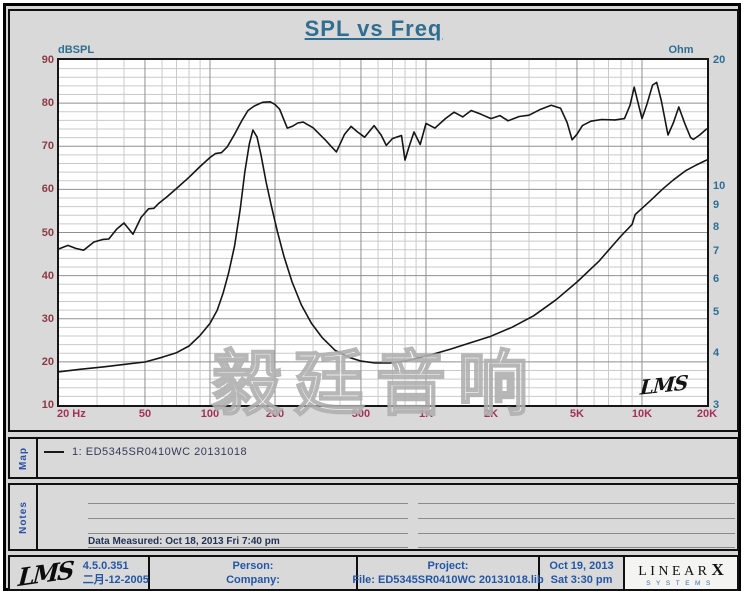 This screenshot has width=750, height=600. I want to click on x-tick-label: 1K, so click(425, 414).